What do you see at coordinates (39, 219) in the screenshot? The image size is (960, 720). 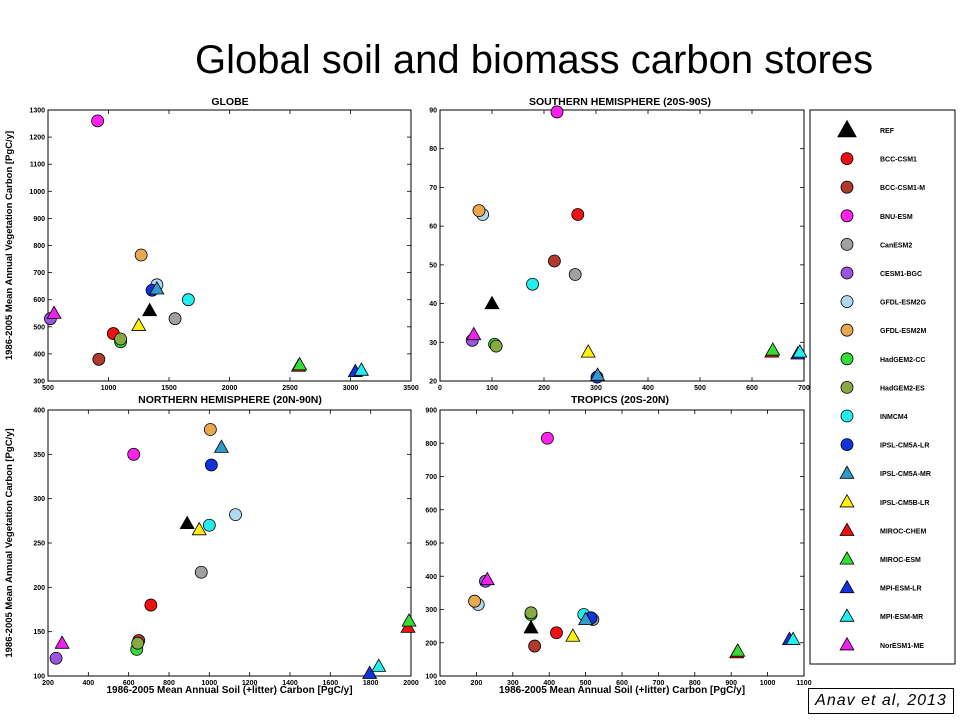 I see `y-tick-label: 900` at bounding box center [39, 219].